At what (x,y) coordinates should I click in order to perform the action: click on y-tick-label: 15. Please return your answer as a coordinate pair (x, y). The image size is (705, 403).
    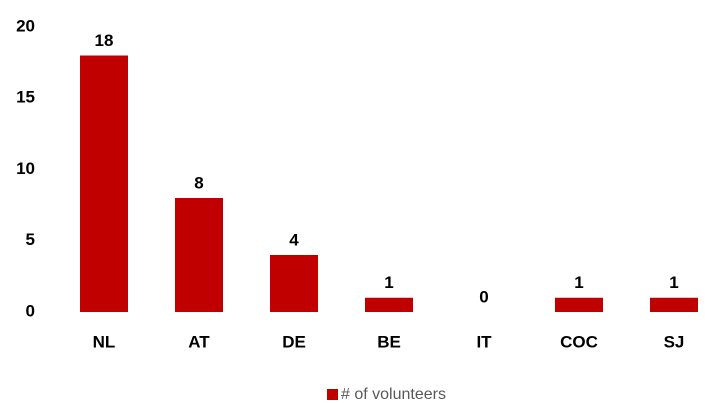
    Looking at the image, I should click on (25, 97).